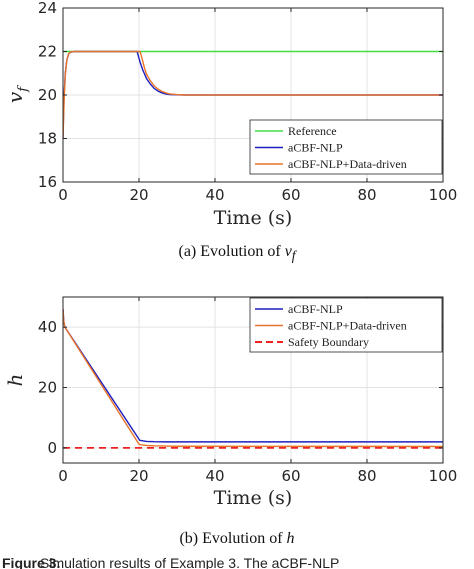 This screenshot has height=569, width=474. I want to click on plot1-xtick-label-0: 0, so click(63, 195).